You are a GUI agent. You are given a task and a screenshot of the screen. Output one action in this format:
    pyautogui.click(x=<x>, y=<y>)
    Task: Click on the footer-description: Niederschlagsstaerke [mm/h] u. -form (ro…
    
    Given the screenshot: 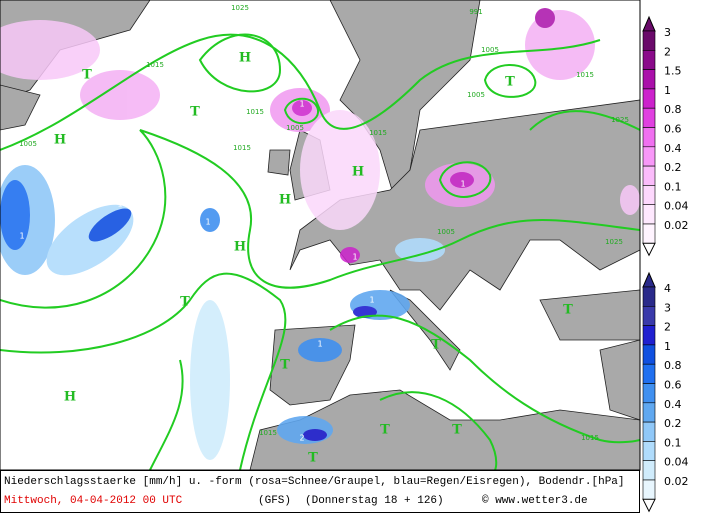 What is the action you would take?
    pyautogui.click(x=314, y=482)
    